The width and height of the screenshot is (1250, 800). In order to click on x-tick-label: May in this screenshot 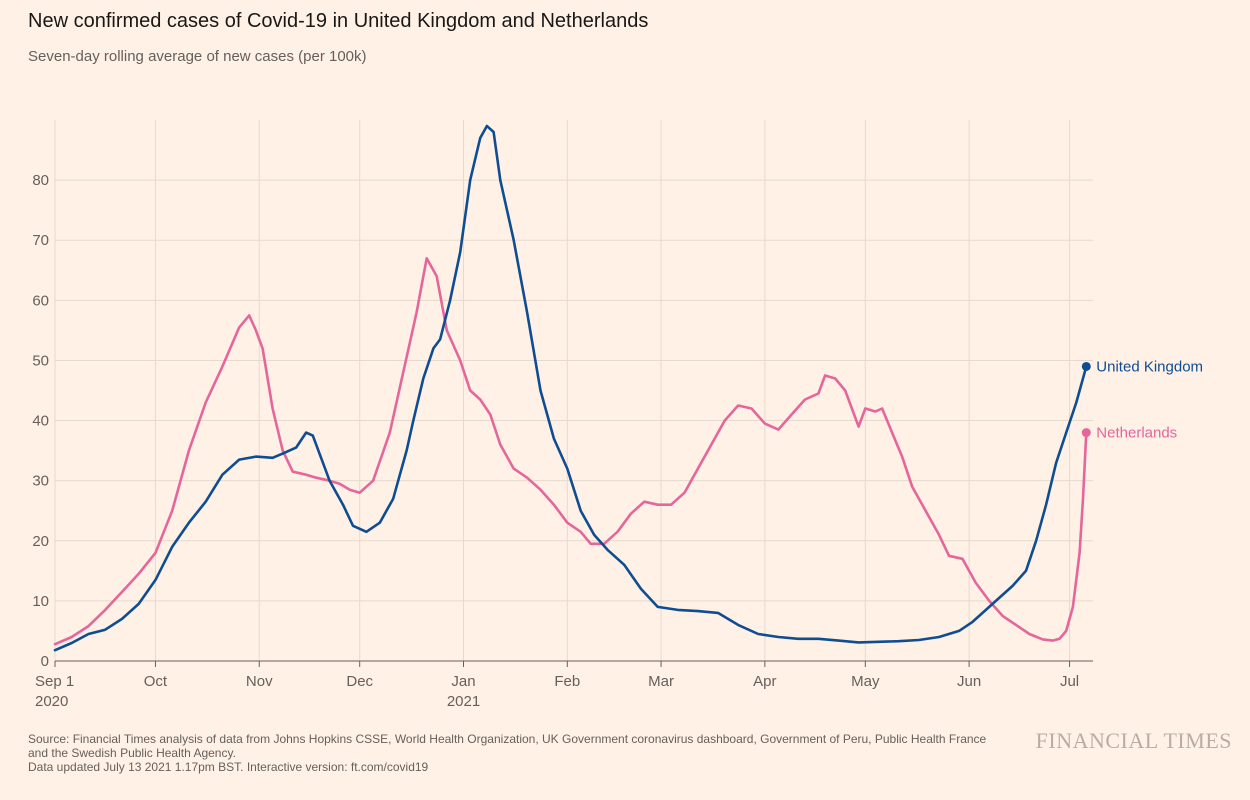, I will do `click(865, 681)`.